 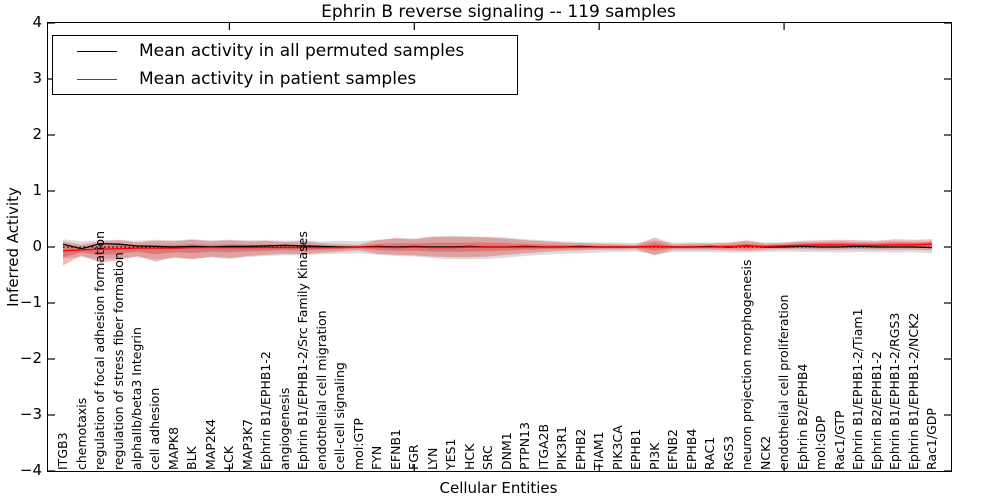 What do you see at coordinates (37, 190) in the screenshot?
I see `y-tick-label: 1` at bounding box center [37, 190].